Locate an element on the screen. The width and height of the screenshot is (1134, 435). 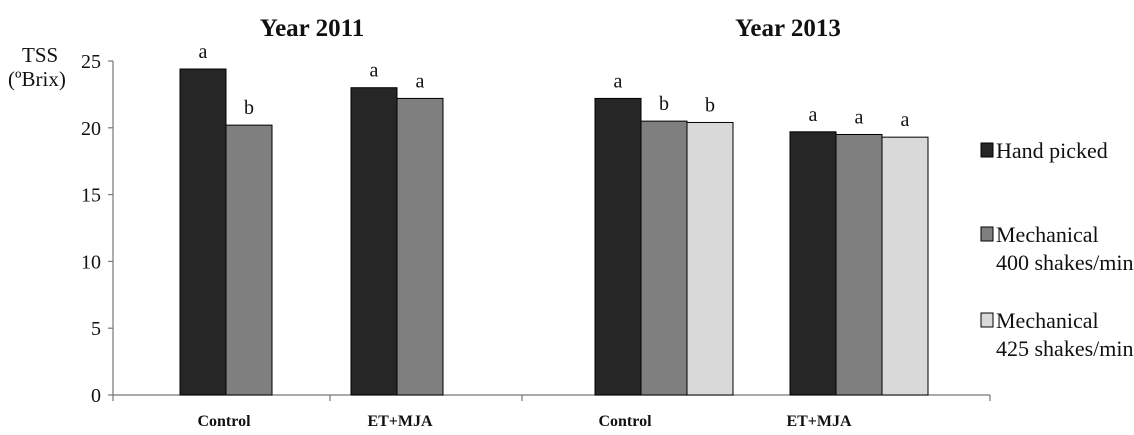
y-tick-label: 10 is located at coordinates (91, 262).